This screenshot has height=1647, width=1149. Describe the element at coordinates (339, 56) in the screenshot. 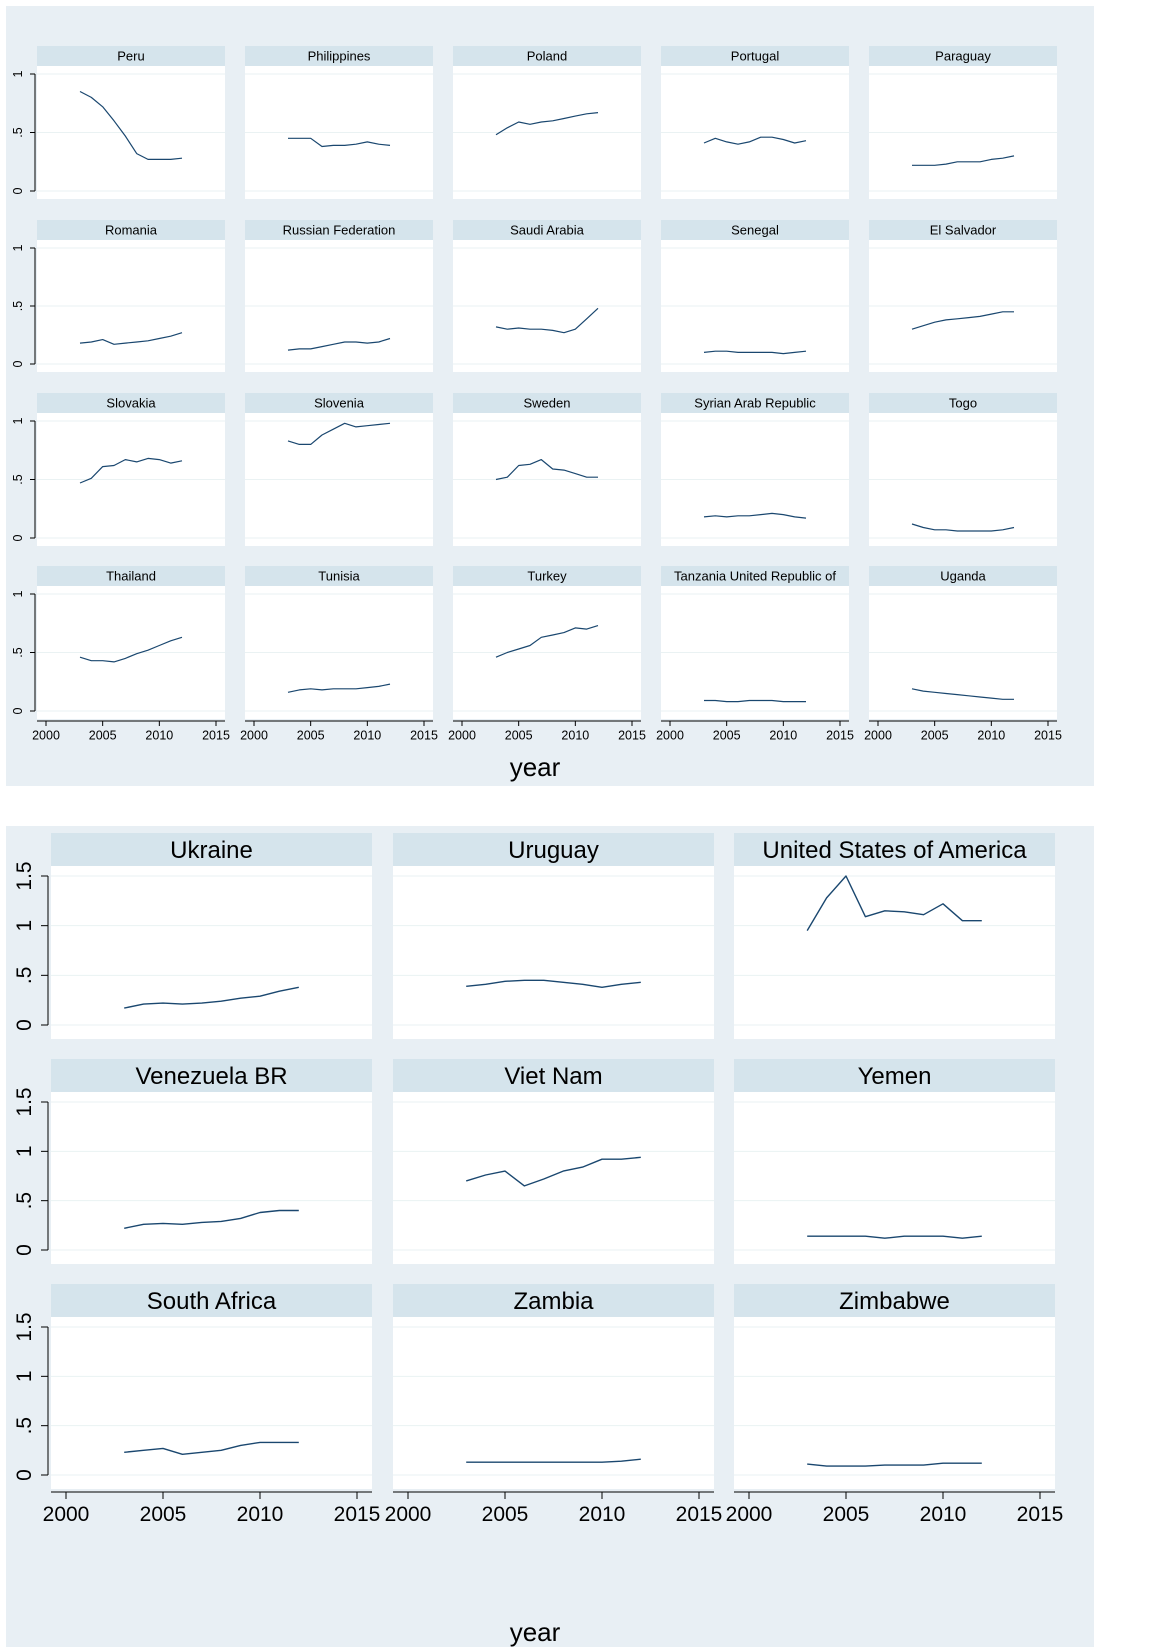

I see `panel-title: Philippines` at that location.